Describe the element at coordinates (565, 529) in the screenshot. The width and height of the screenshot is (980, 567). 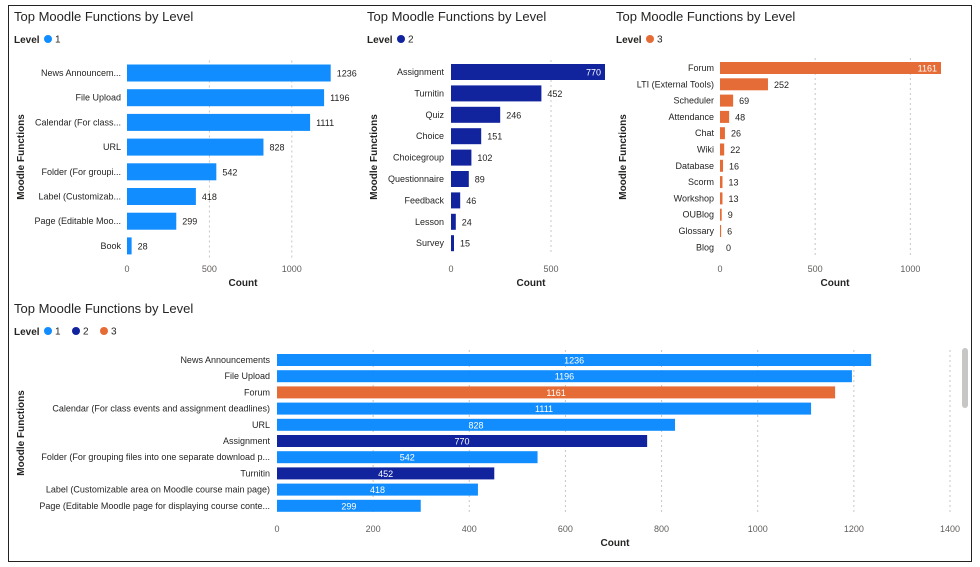
I see `x-tick-label: 600` at that location.